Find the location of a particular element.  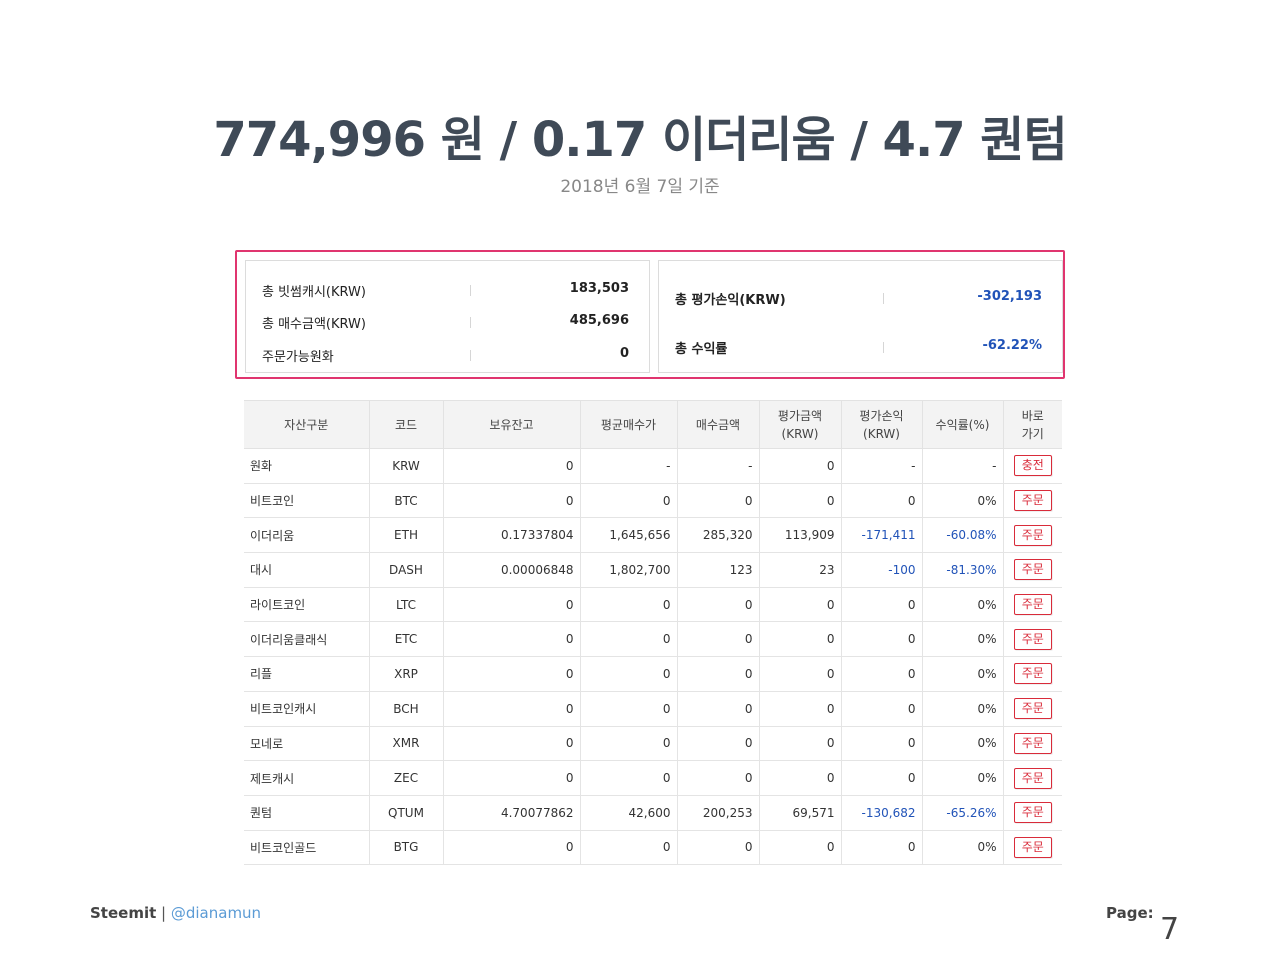

summary-row-total-pl: 총 평가손익(KRW) -302,193 is located at coordinates (860, 299).